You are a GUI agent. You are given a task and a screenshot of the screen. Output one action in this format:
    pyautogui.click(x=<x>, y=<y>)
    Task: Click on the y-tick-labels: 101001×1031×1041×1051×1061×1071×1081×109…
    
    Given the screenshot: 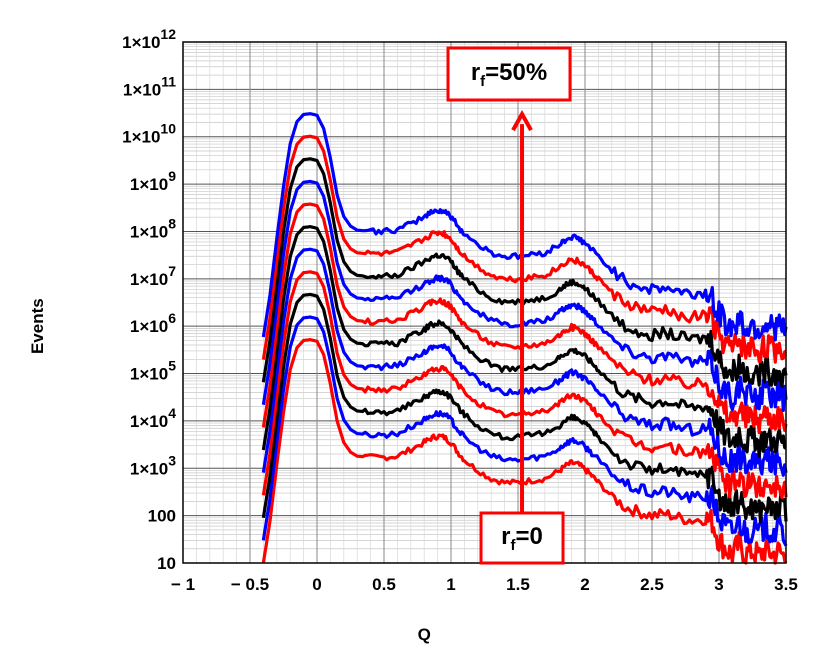 What is the action you would take?
    pyautogui.click(x=149, y=299)
    